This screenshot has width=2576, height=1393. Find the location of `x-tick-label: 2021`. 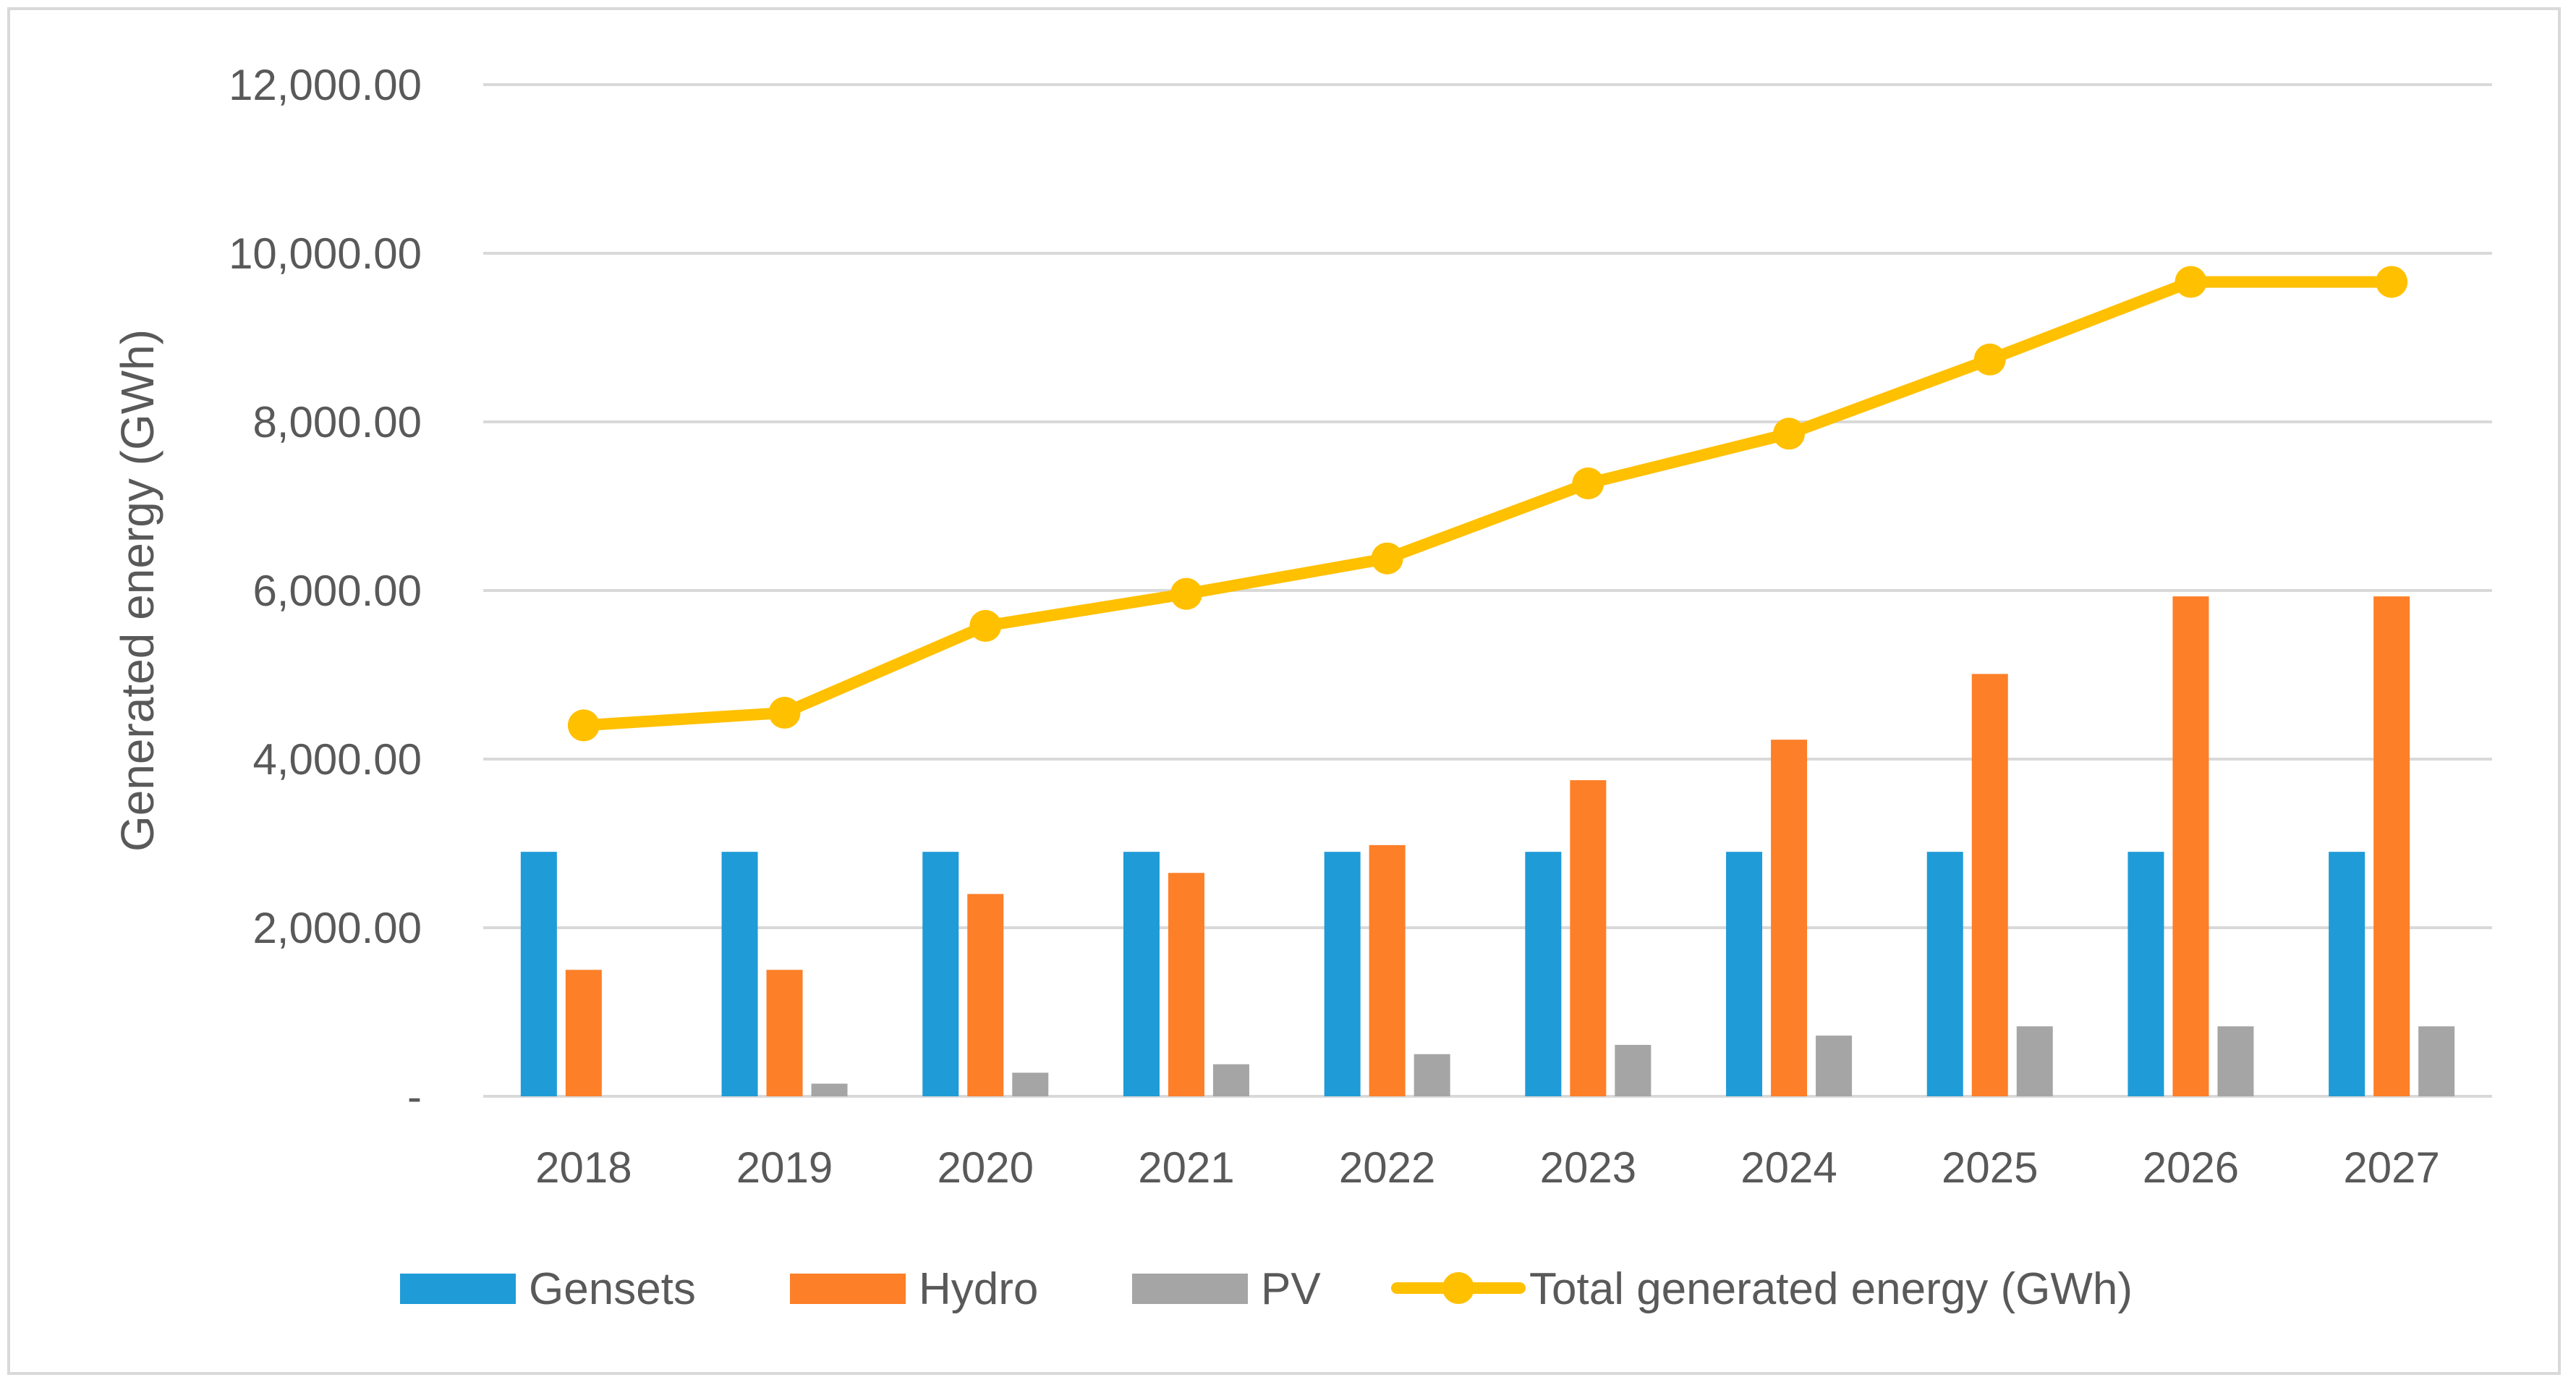

x-tick-label: 2021 is located at coordinates (1186, 1168).